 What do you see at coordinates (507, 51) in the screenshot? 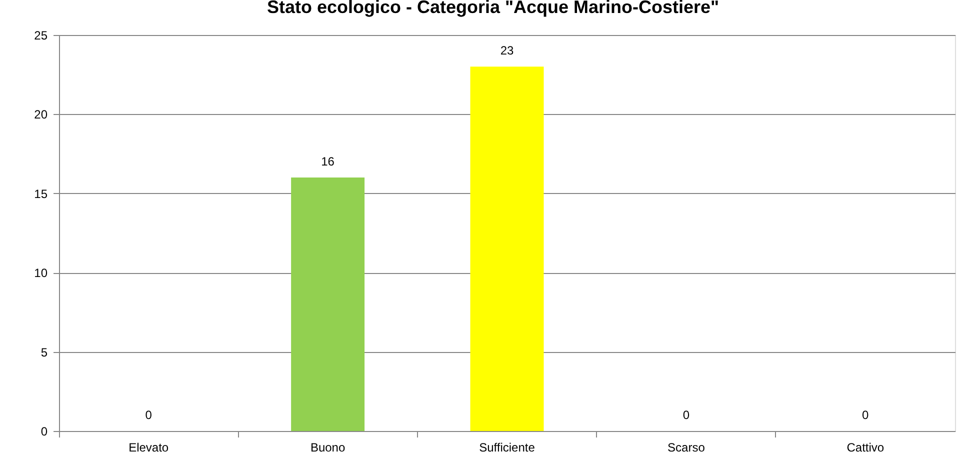
I see `data-label: 23` at bounding box center [507, 51].